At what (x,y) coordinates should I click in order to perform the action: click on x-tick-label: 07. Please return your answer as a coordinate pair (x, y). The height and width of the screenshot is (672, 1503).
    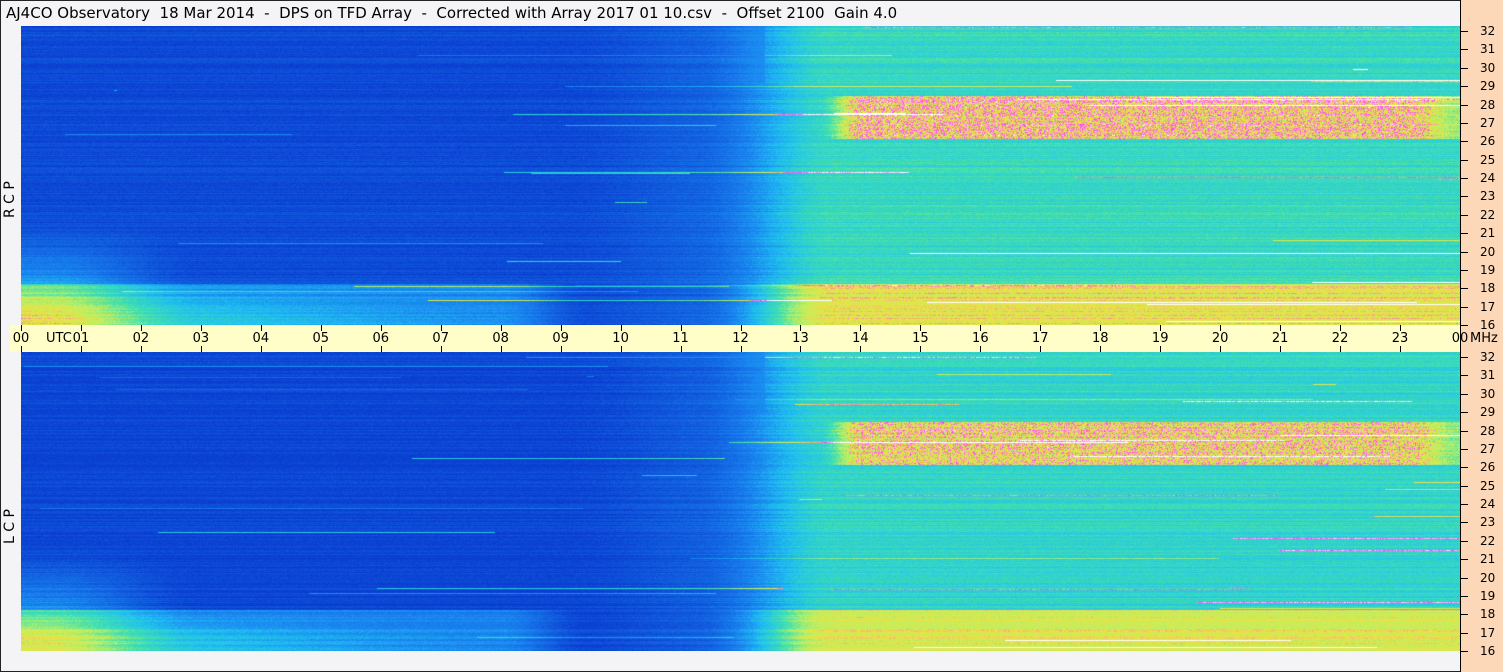
    Looking at the image, I should click on (440, 338).